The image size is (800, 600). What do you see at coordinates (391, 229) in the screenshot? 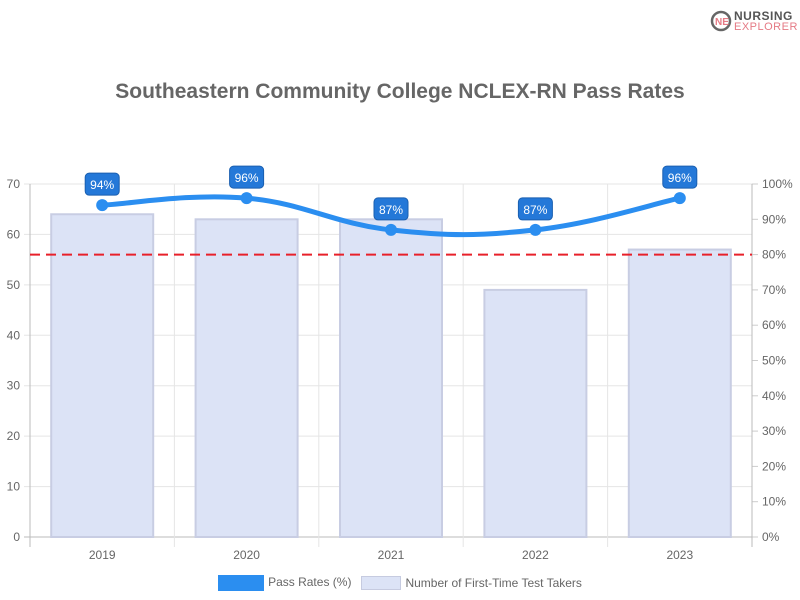
I see `pass-rate-point-2021` at bounding box center [391, 229].